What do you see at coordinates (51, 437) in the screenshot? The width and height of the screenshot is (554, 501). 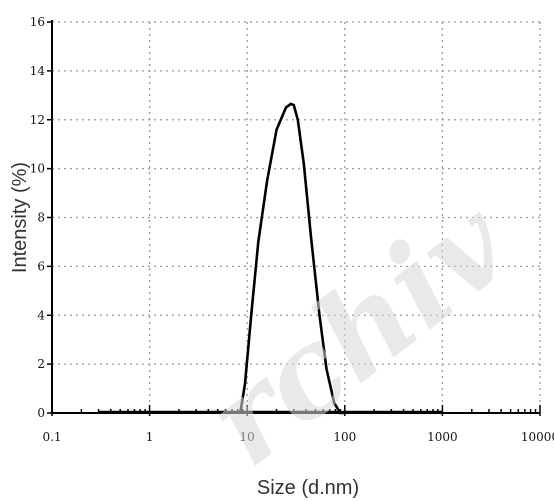 I see `x-tick-label: 0.1` at bounding box center [51, 437].